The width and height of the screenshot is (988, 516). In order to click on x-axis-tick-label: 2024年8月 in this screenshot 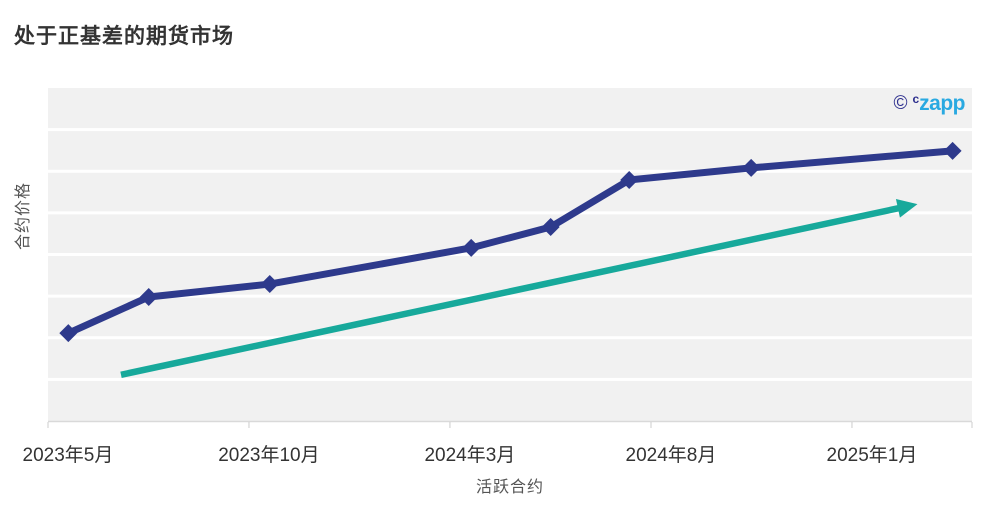, I will do `click(671, 455)`.